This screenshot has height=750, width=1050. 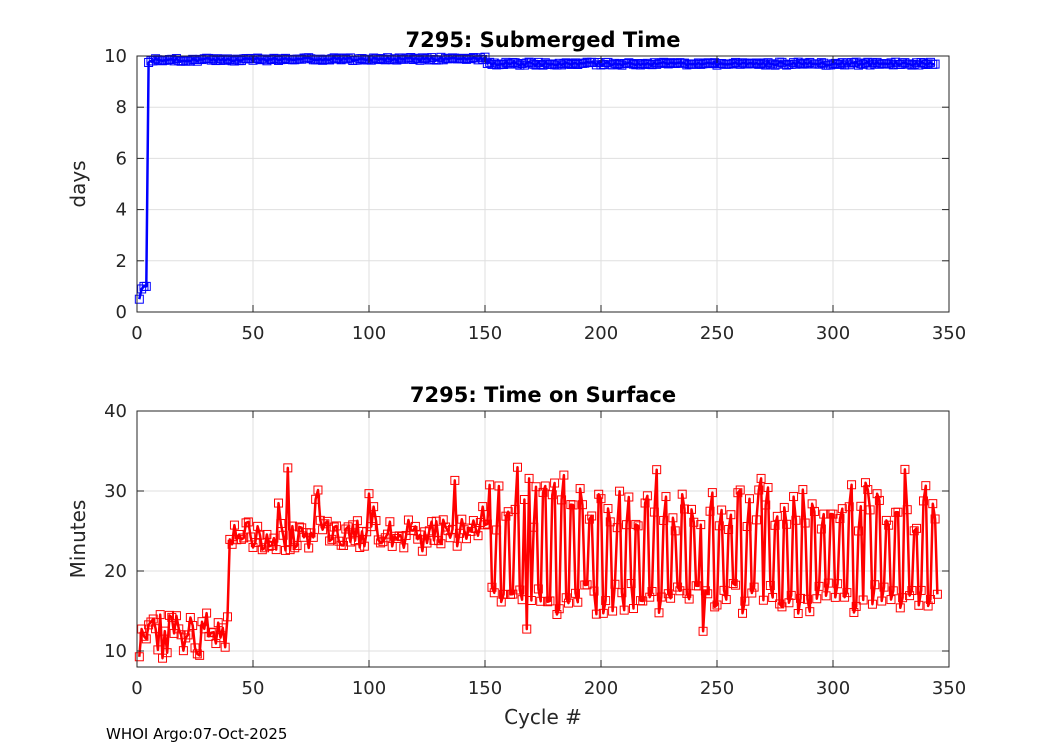 What do you see at coordinates (542, 40) in the screenshot?
I see `chart-title: 7295: Submerged Time` at bounding box center [542, 40].